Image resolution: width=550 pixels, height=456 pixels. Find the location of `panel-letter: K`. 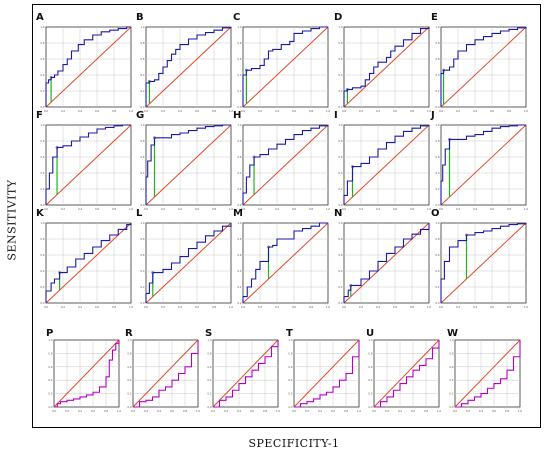

panel-letter: K is located at coordinates (40, 213).